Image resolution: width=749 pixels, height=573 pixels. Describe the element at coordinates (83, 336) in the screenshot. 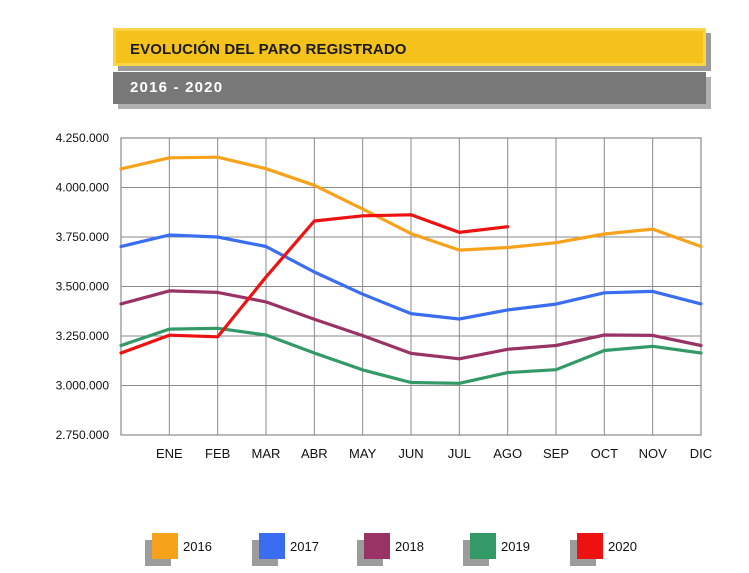

I see `y-tick-label: 3.250.000` at that location.